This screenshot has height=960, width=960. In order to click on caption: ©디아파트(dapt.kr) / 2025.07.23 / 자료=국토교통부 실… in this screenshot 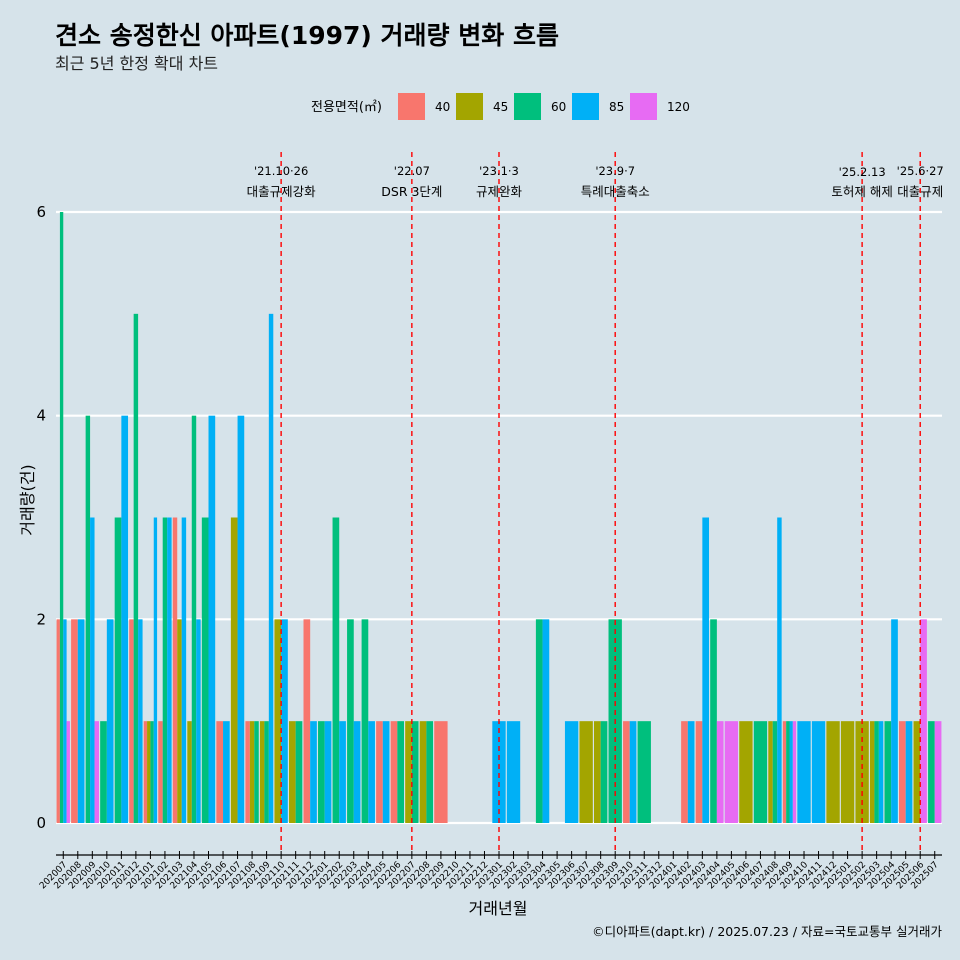, I will do `click(767, 931)`.